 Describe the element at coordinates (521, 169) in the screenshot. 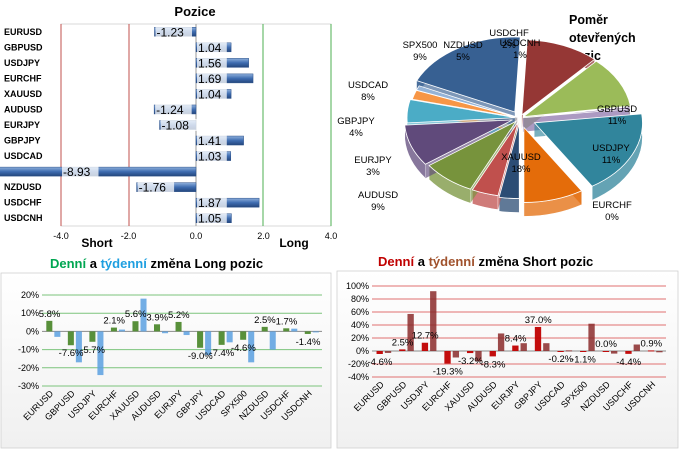

I see `pie-pct-xauusd: 18%` at that location.